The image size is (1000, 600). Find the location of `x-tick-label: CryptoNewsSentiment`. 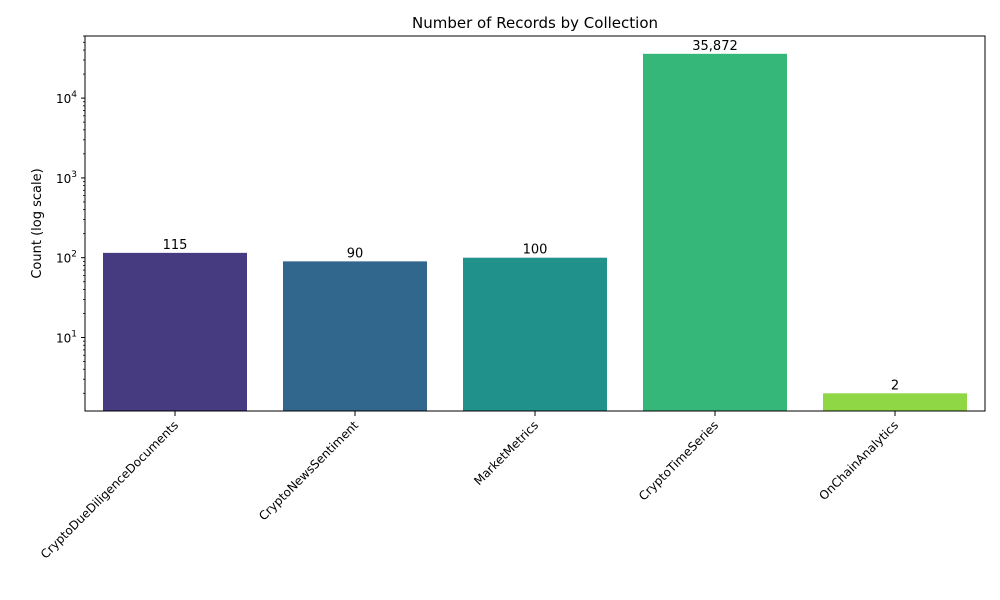

x-tick-label: CryptoNewsSentiment is located at coordinates (308, 470).